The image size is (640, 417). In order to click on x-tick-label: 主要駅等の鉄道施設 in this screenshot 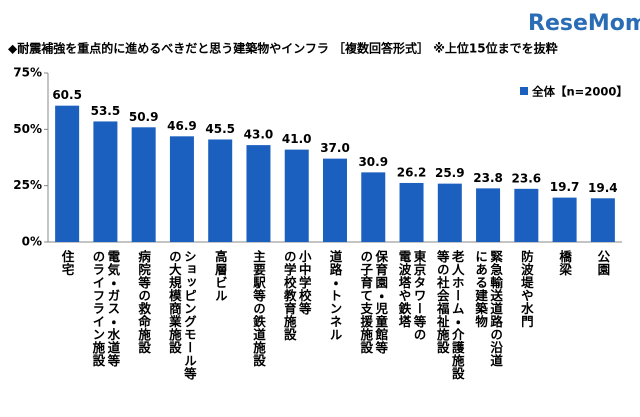, I will do `click(258, 308)`.